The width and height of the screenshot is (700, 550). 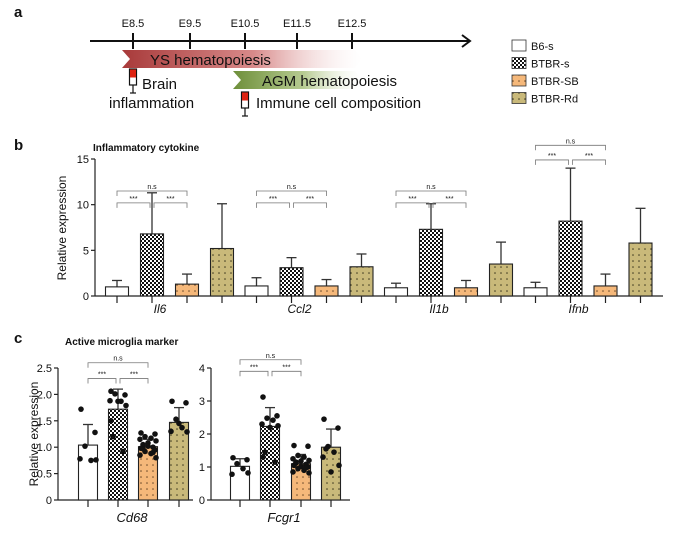 I want to click on arrowhead-icon, so click(x=466, y=41).